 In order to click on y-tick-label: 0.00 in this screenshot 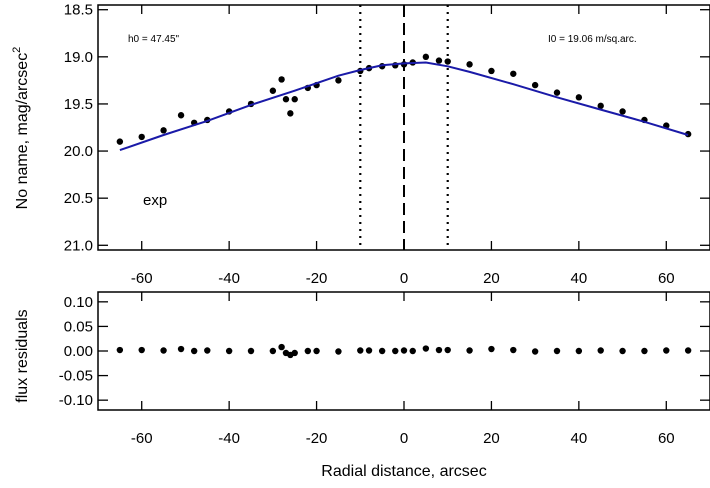, I will do `click(78, 351)`.